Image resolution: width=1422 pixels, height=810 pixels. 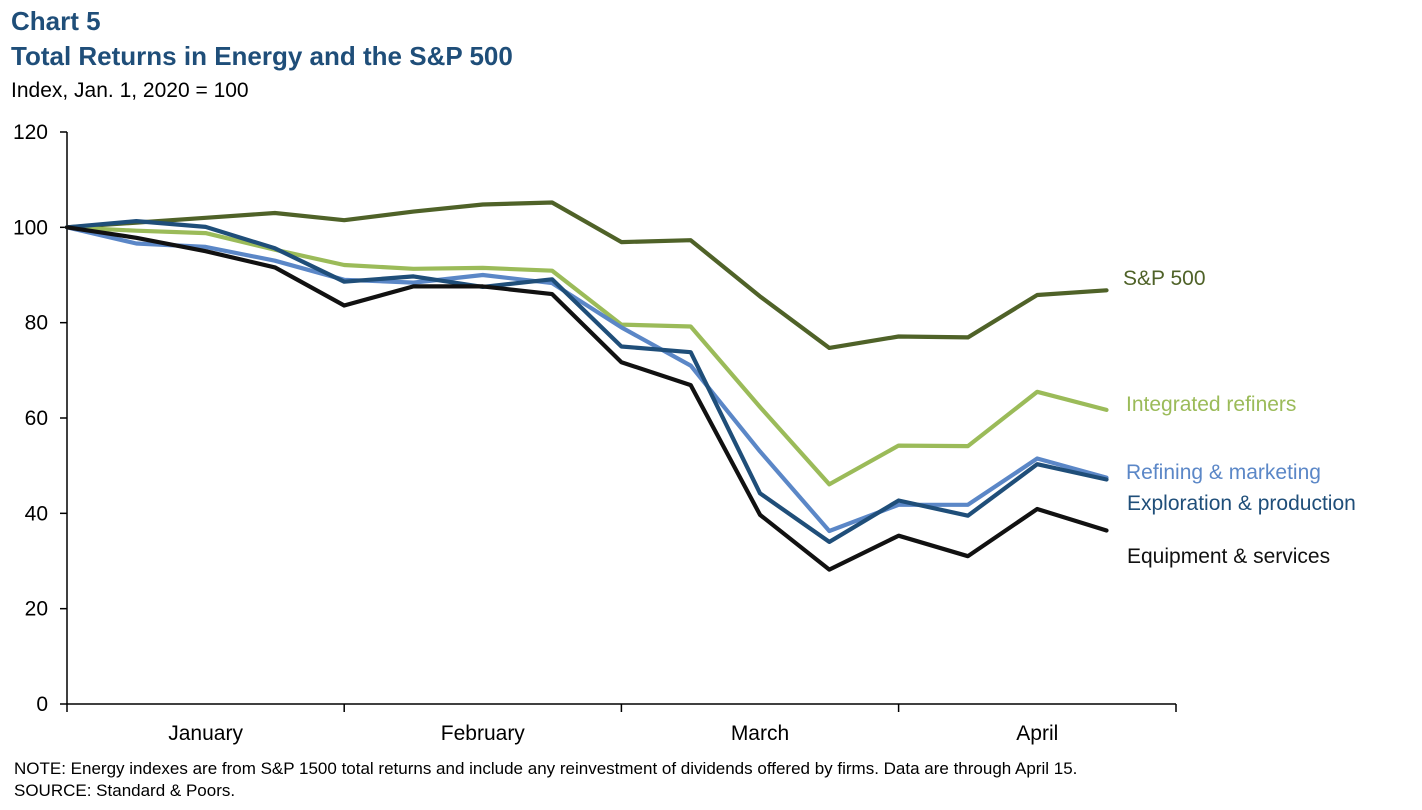 What do you see at coordinates (1228, 556) in the screenshot?
I see `series-label: Equipment & services` at bounding box center [1228, 556].